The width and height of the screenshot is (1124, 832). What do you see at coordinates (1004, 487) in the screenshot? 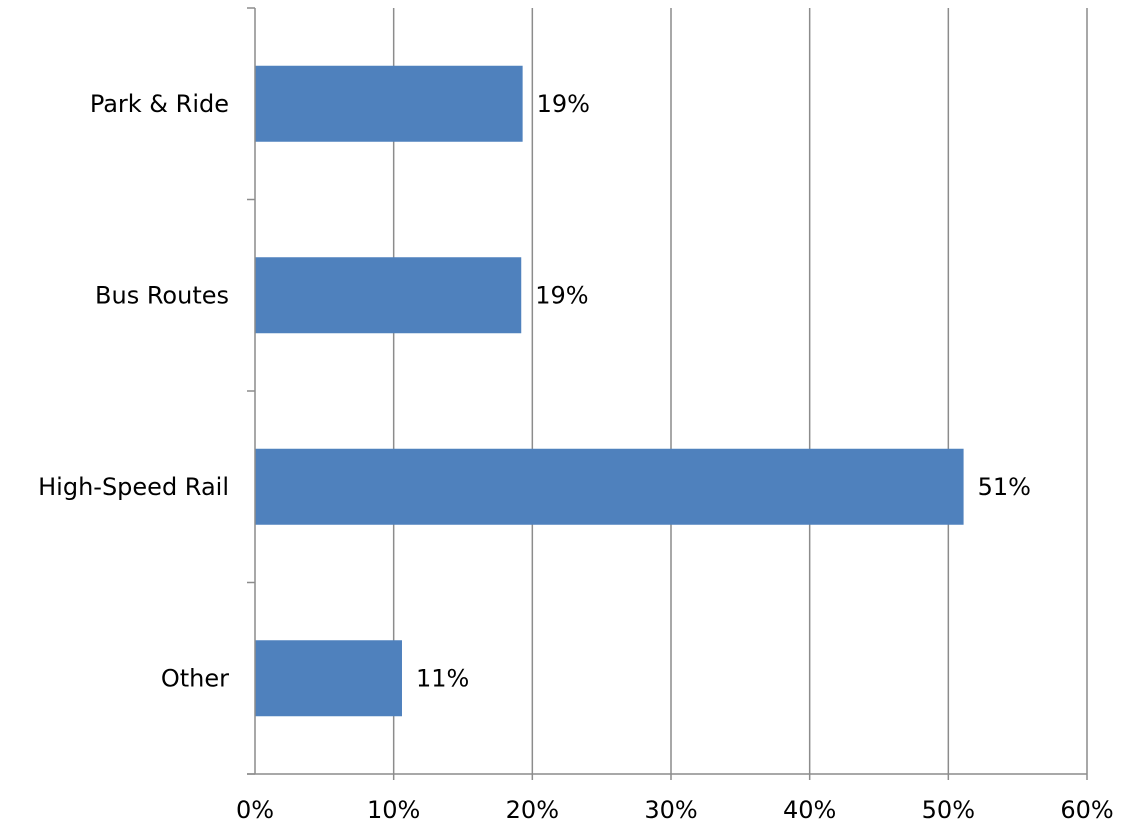
I see `data-label: 51%` at bounding box center [1004, 487].